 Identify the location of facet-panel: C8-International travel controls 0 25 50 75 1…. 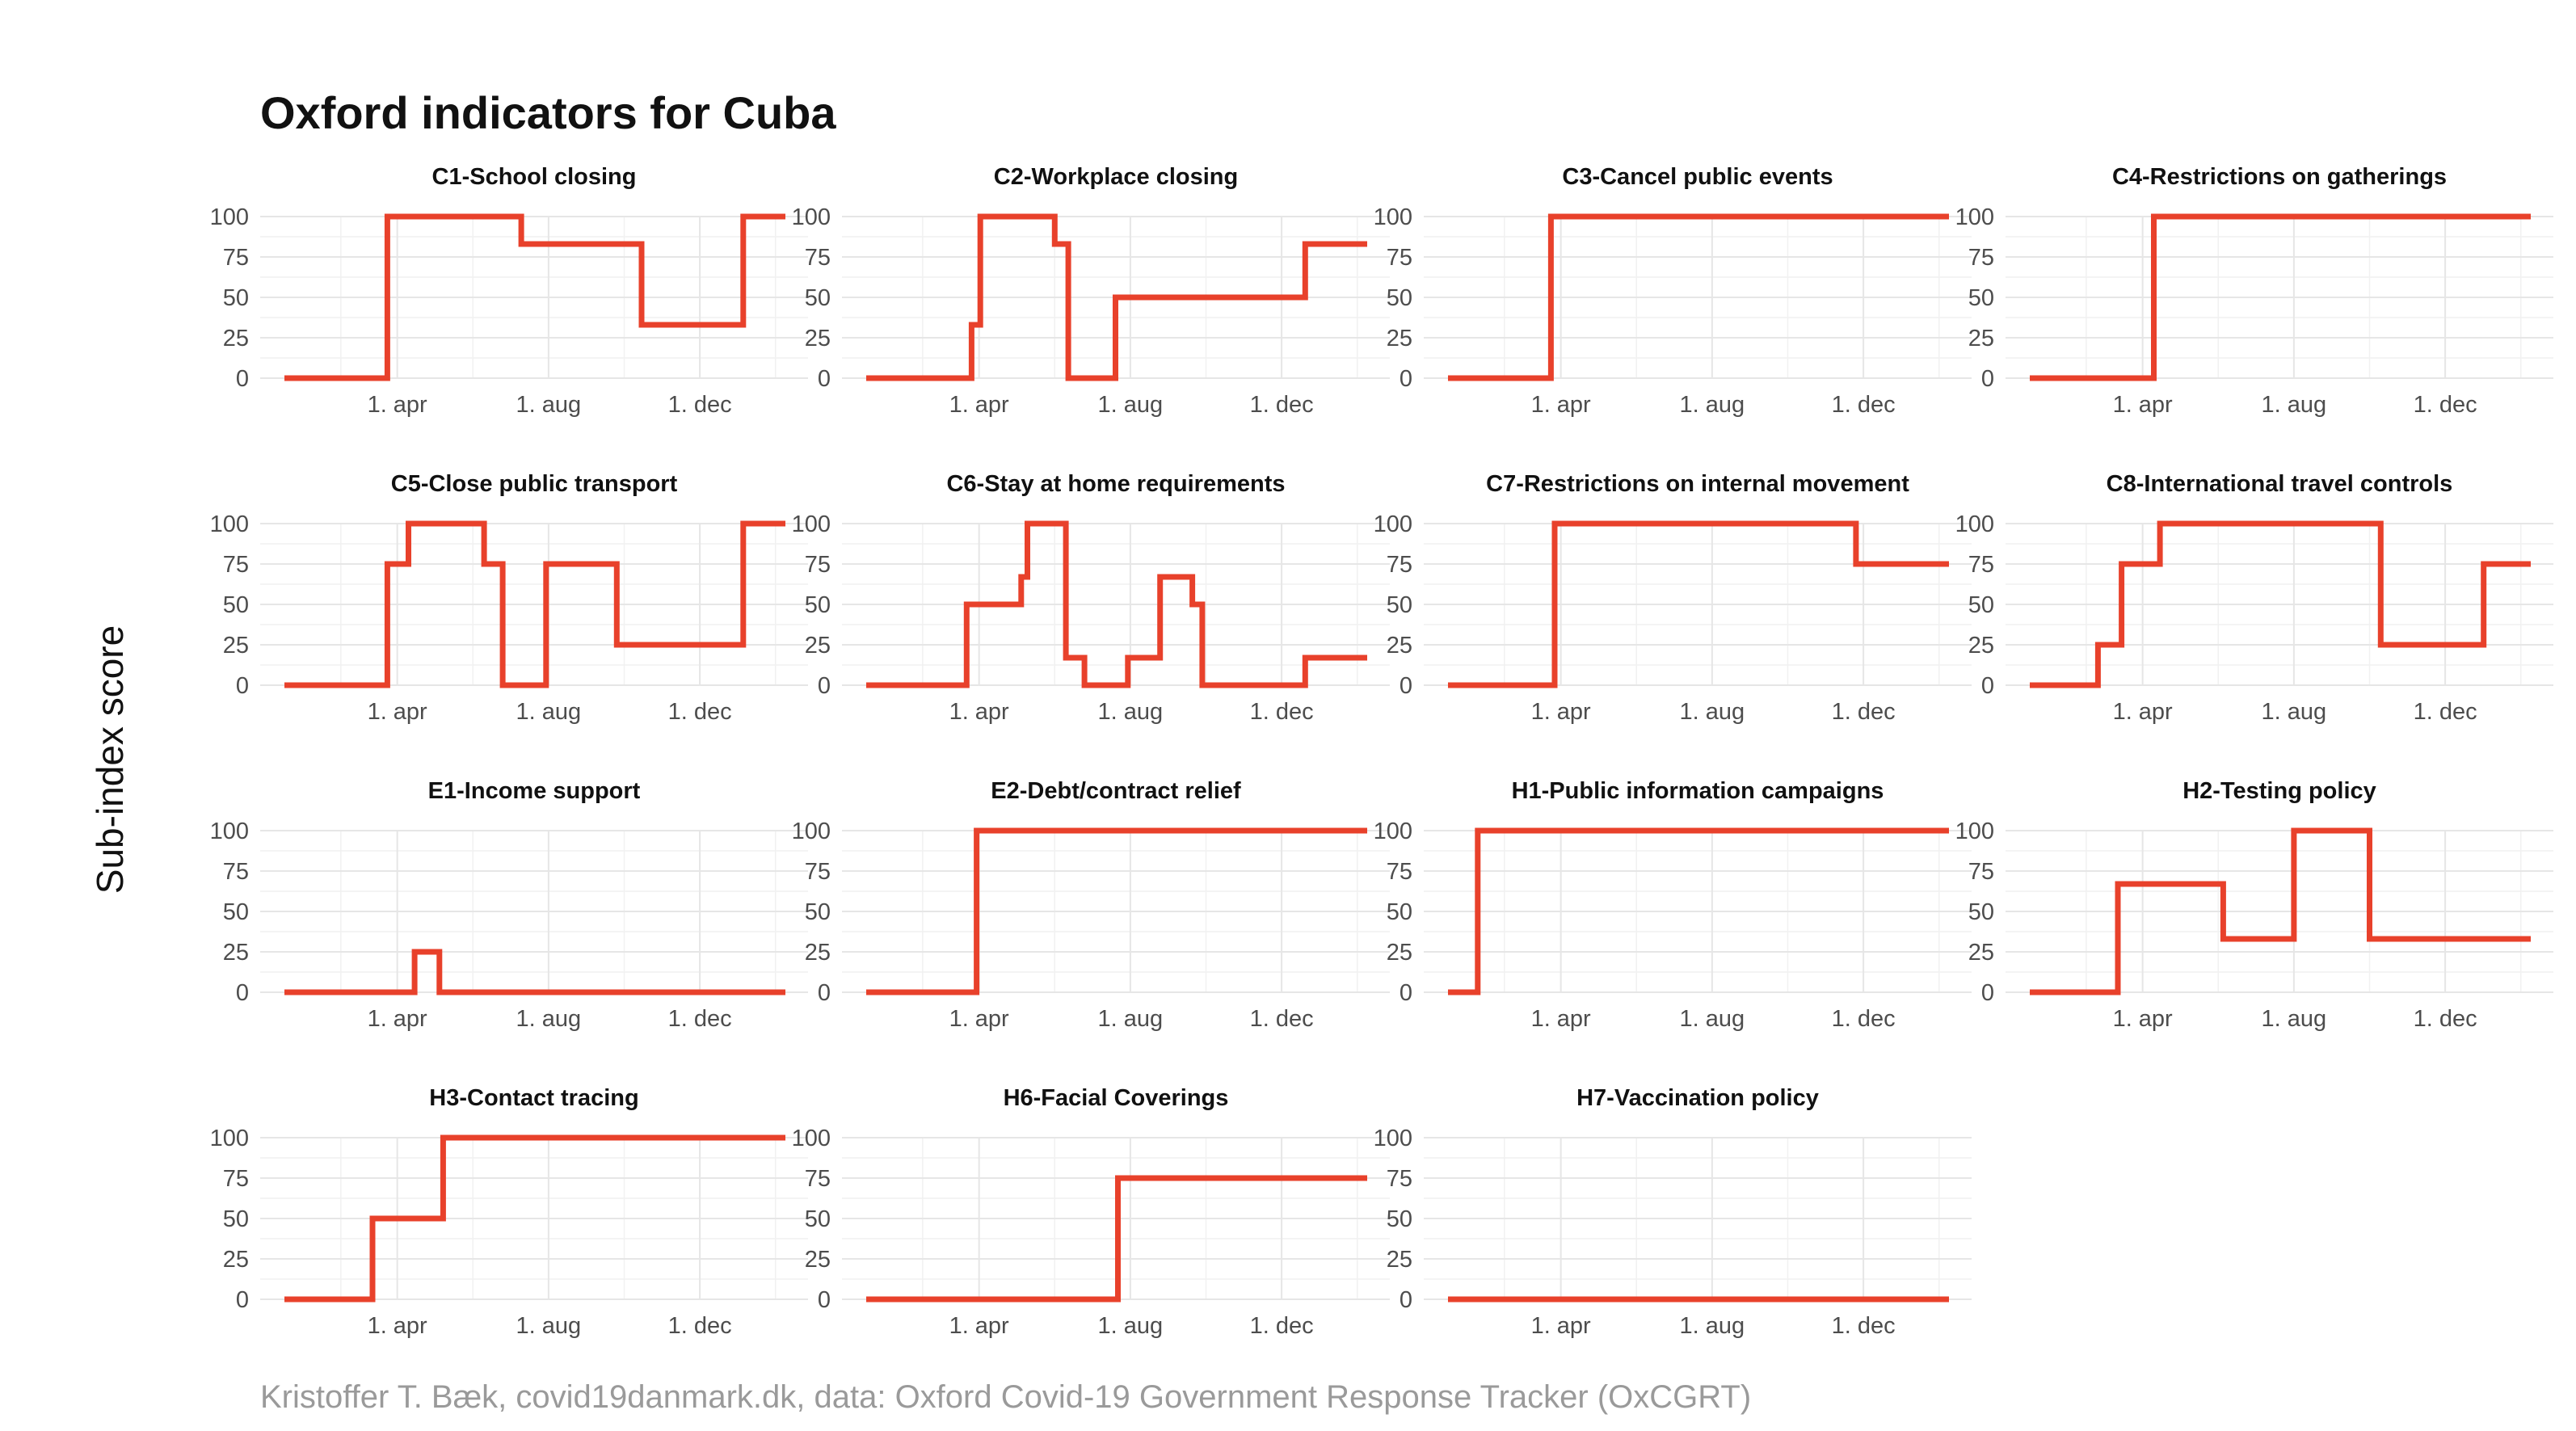
(2254, 598).